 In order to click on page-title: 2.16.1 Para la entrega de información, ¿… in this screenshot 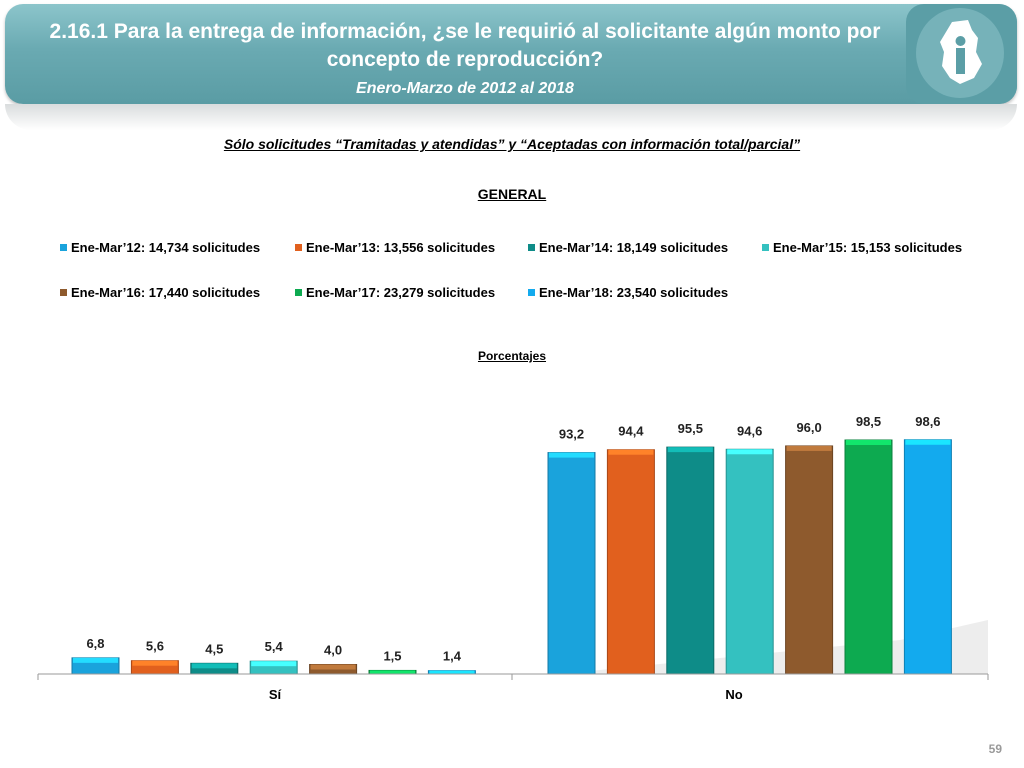, I will do `click(465, 45)`.